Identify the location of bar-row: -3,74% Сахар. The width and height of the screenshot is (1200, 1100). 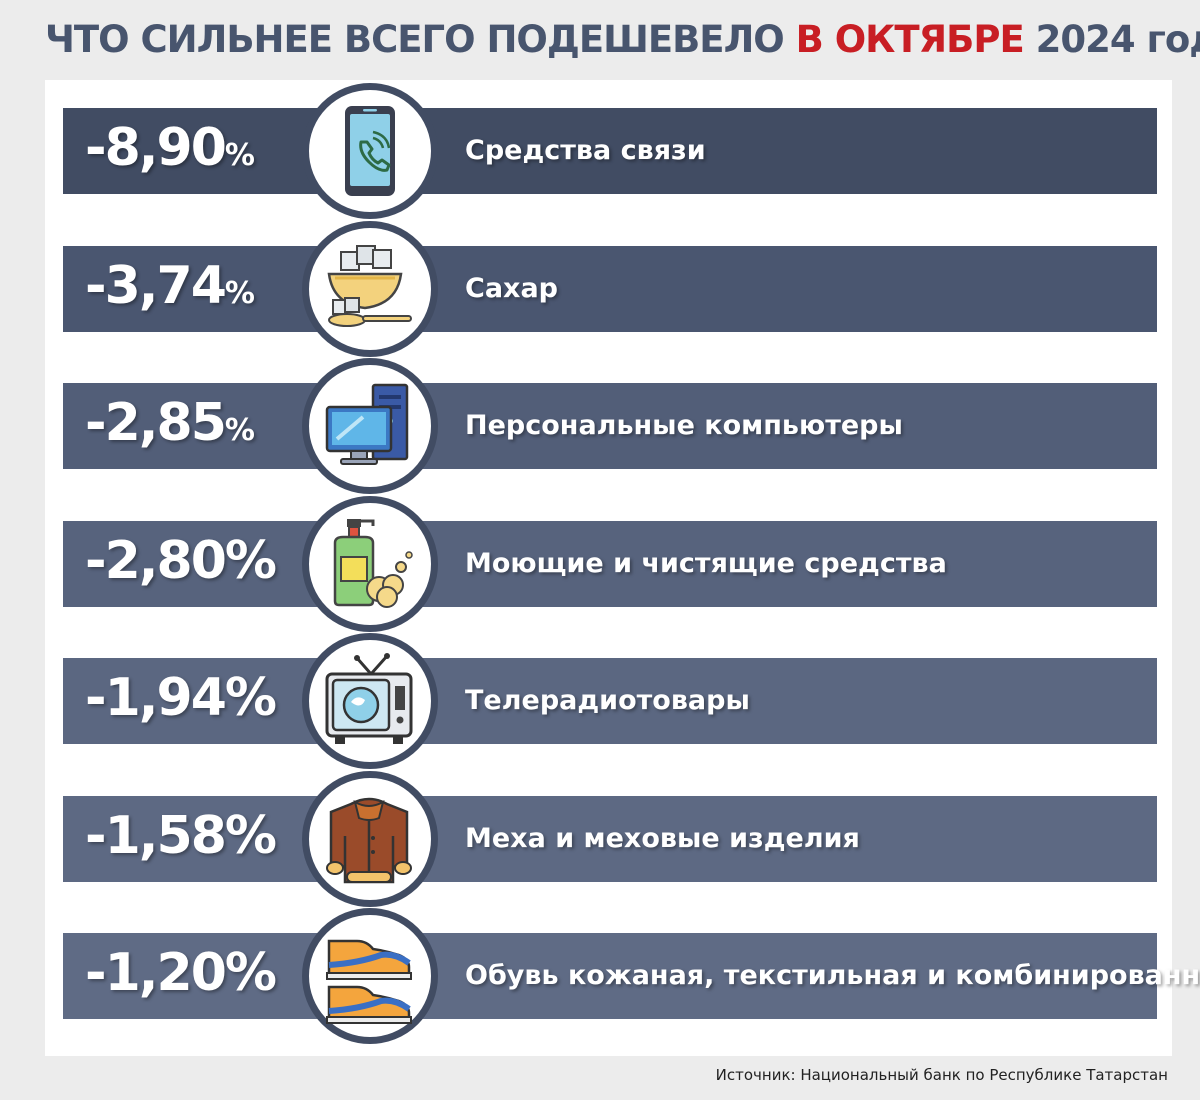
(610, 288).